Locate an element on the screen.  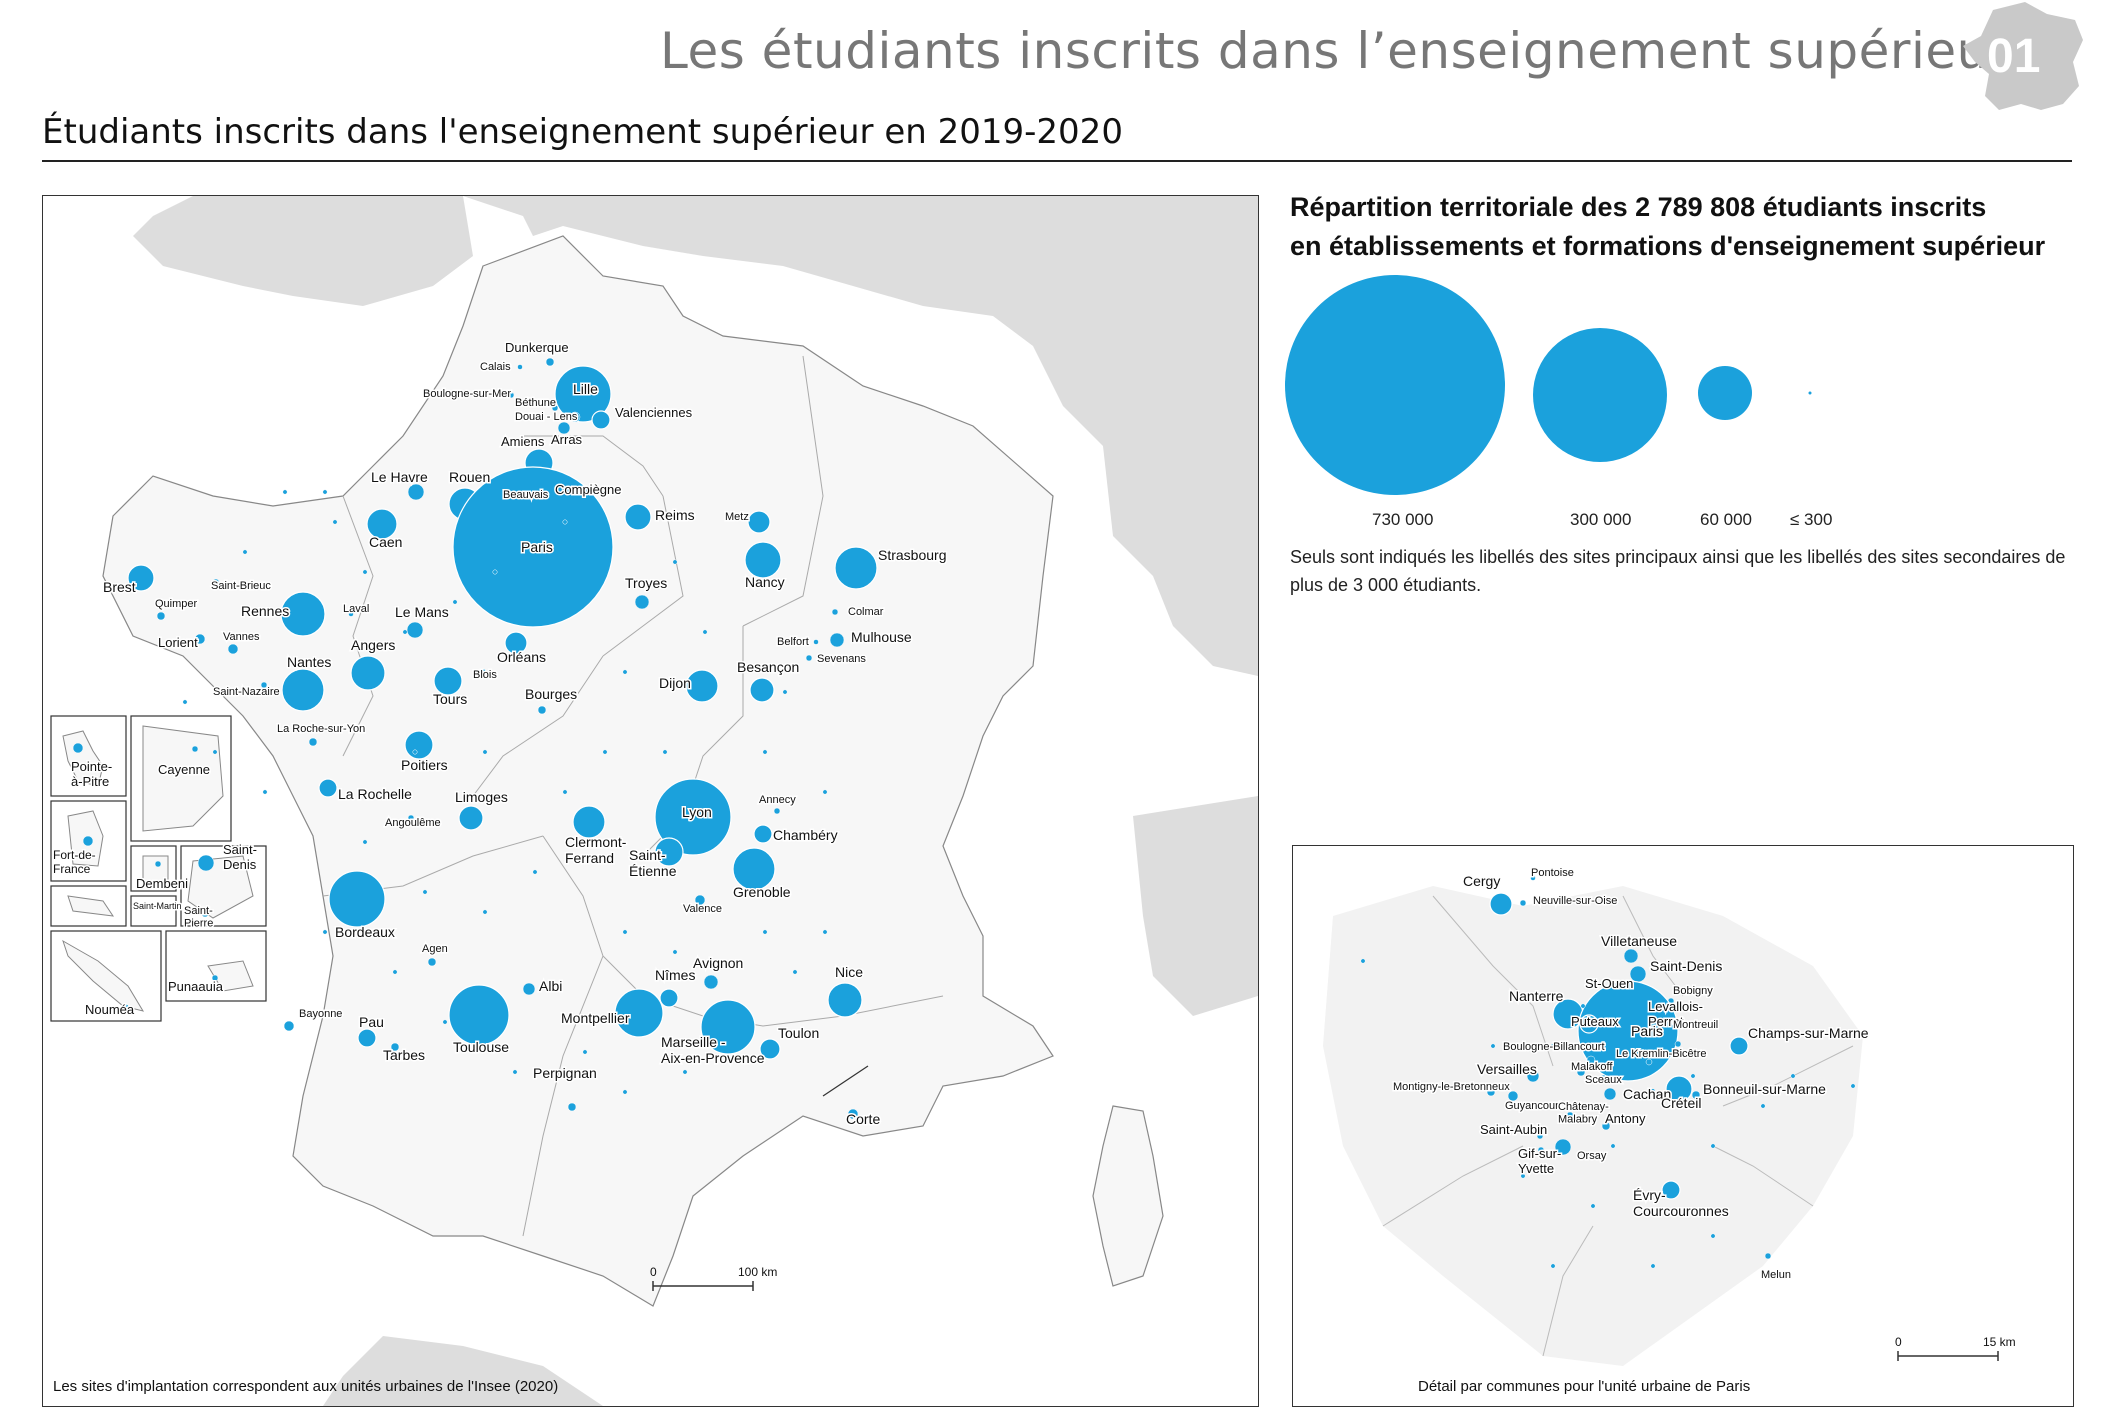
legend-label-300000: 300 000 is located at coordinates (1601, 519).